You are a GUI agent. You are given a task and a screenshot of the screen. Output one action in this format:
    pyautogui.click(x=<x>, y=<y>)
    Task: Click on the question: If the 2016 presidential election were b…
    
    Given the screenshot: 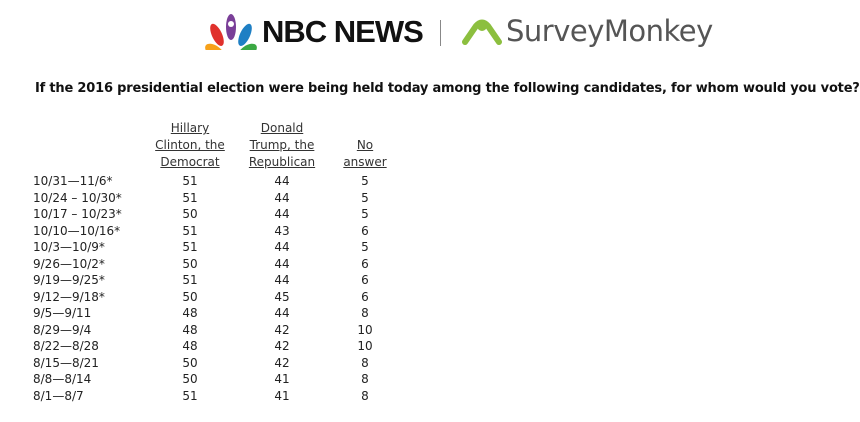 What is the action you would take?
    pyautogui.click(x=447, y=88)
    